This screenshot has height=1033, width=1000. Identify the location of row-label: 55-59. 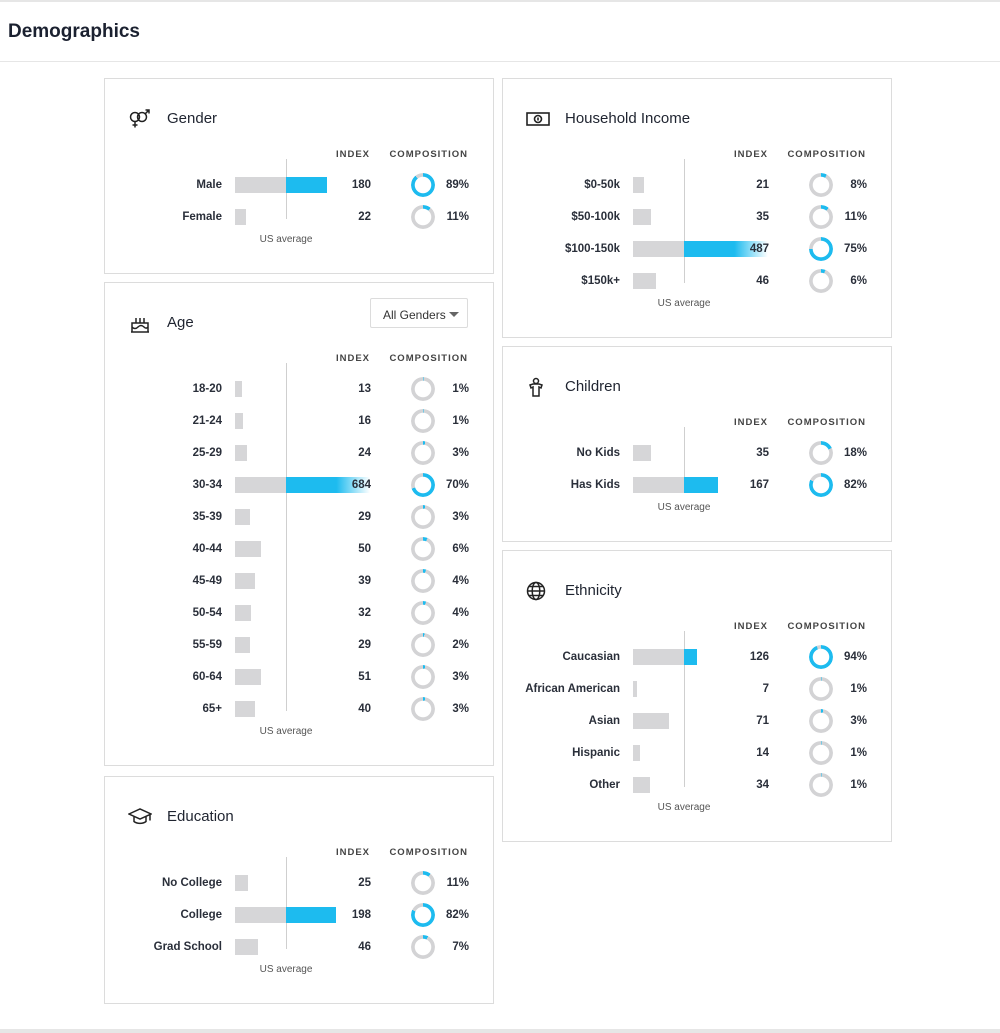
(207, 645).